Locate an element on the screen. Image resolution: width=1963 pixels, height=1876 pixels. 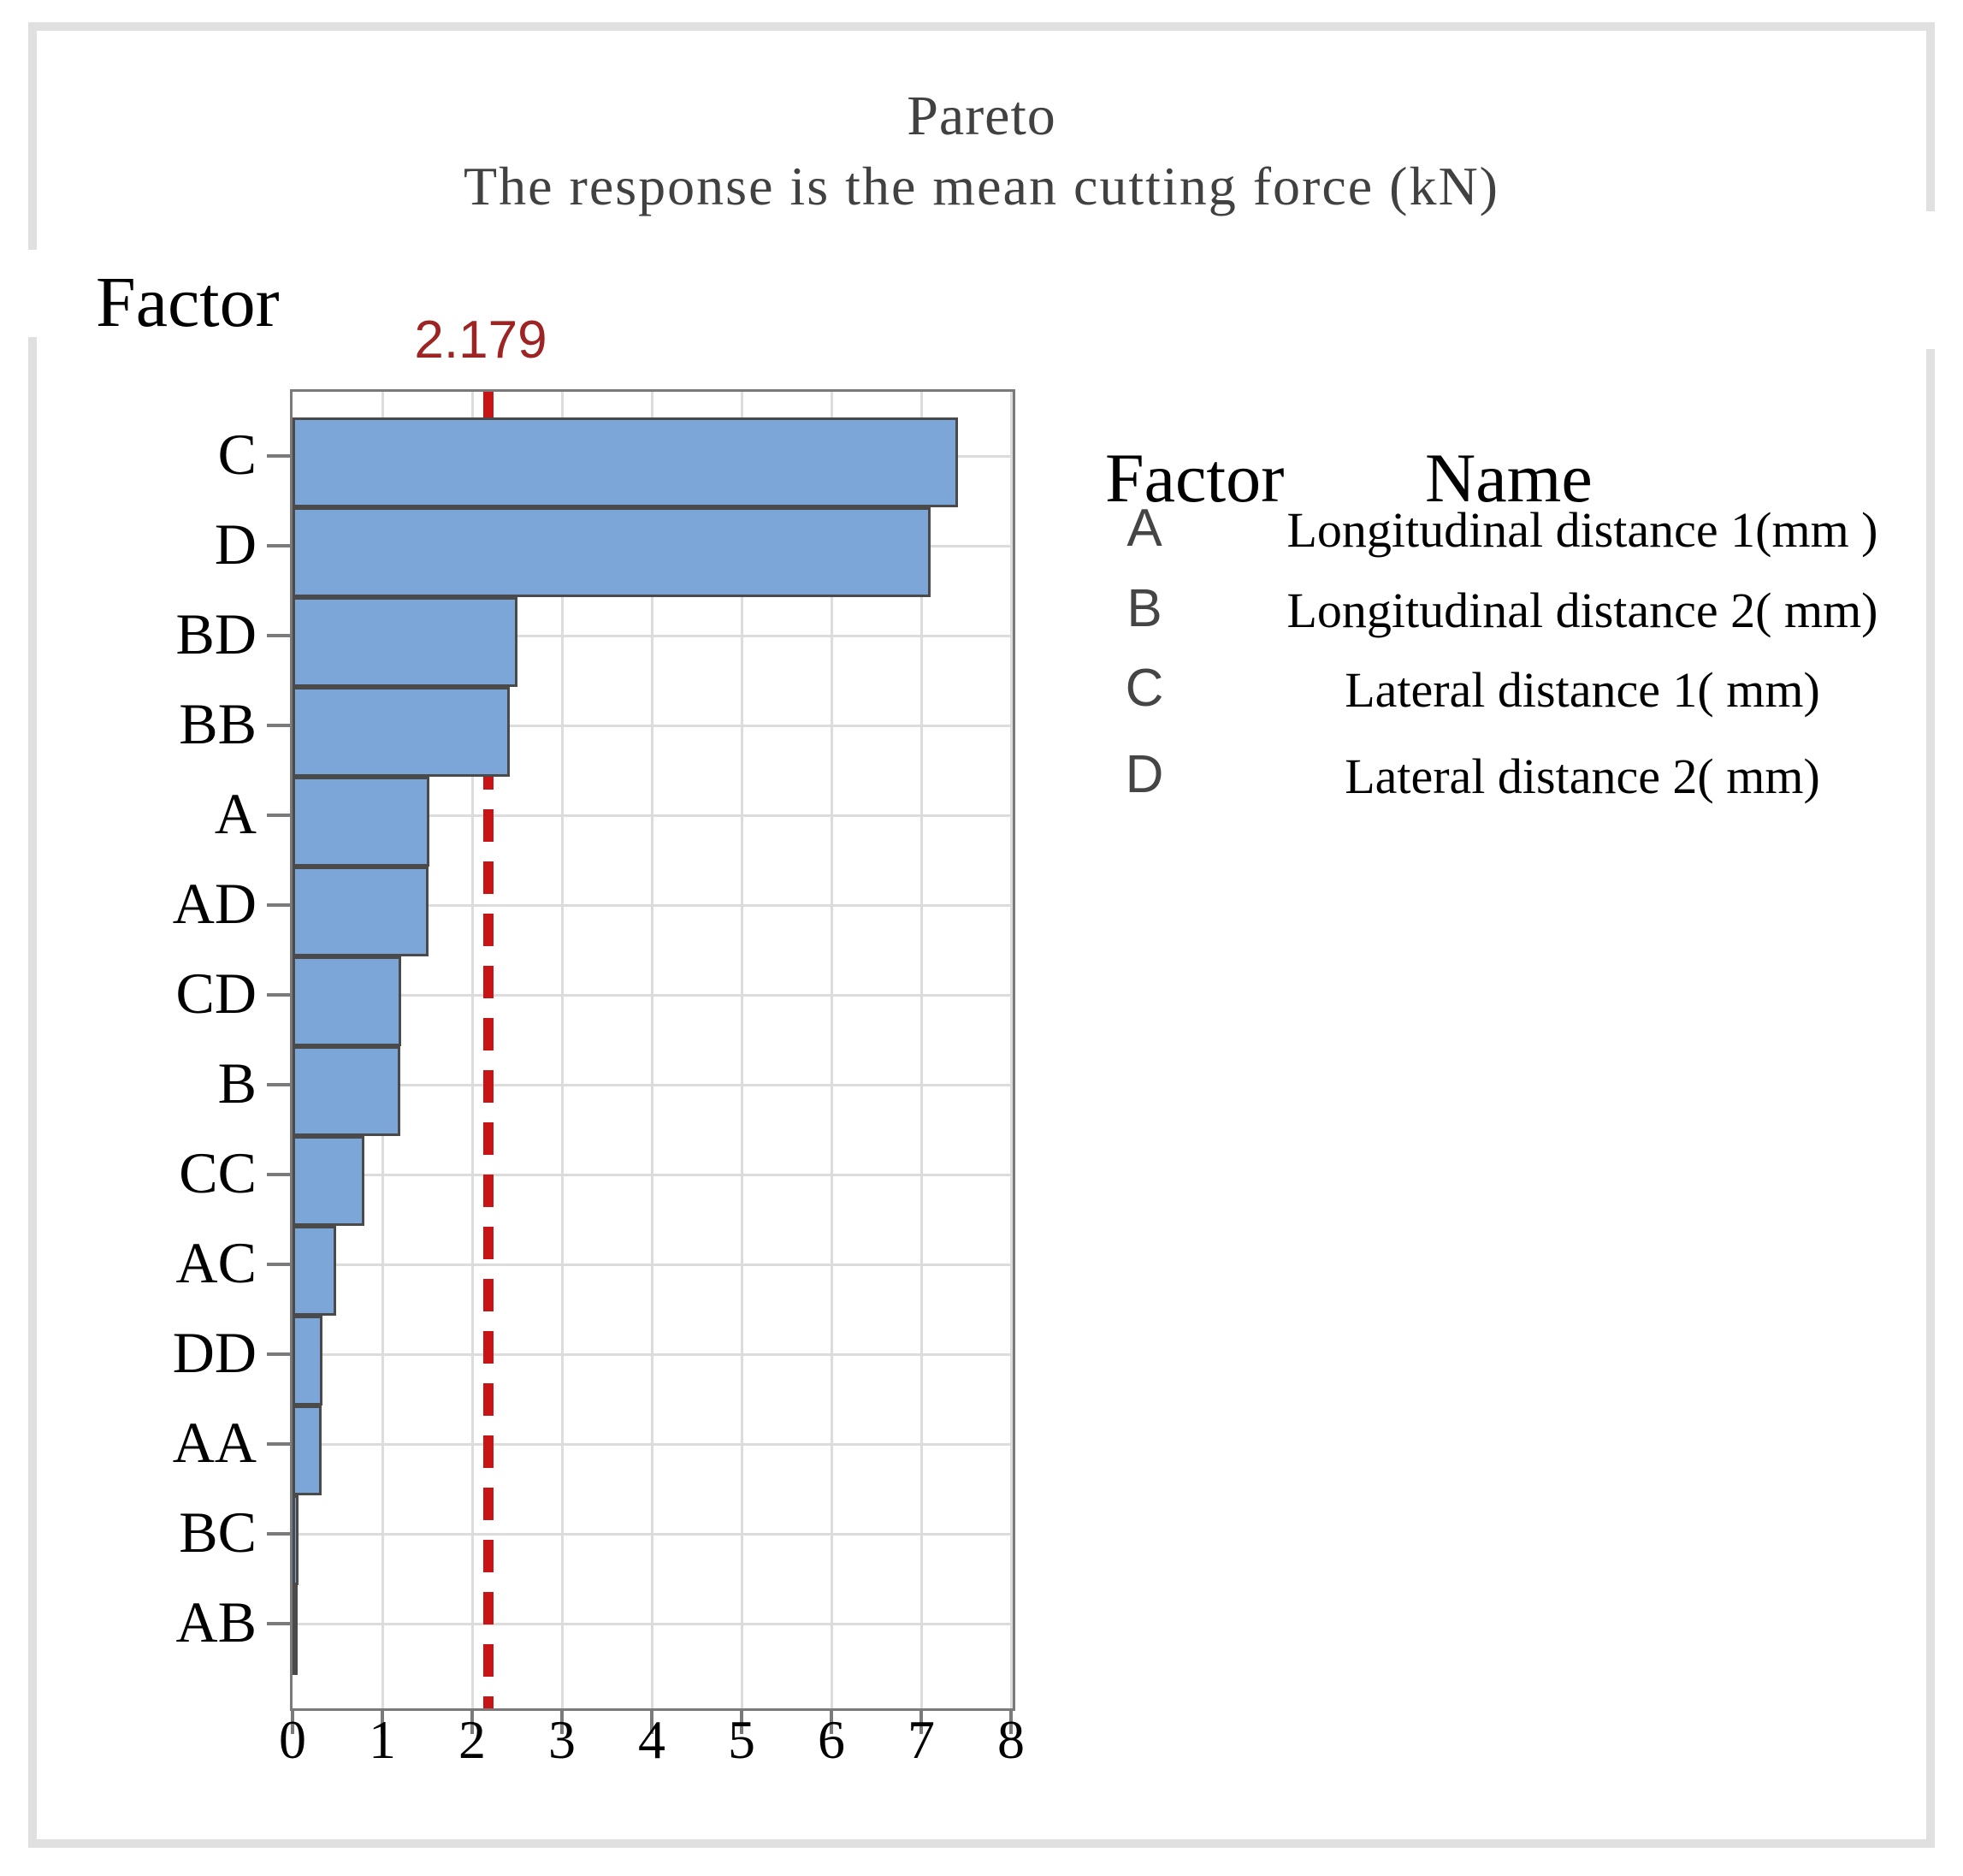
bar-AB is located at coordinates (295, 1630).